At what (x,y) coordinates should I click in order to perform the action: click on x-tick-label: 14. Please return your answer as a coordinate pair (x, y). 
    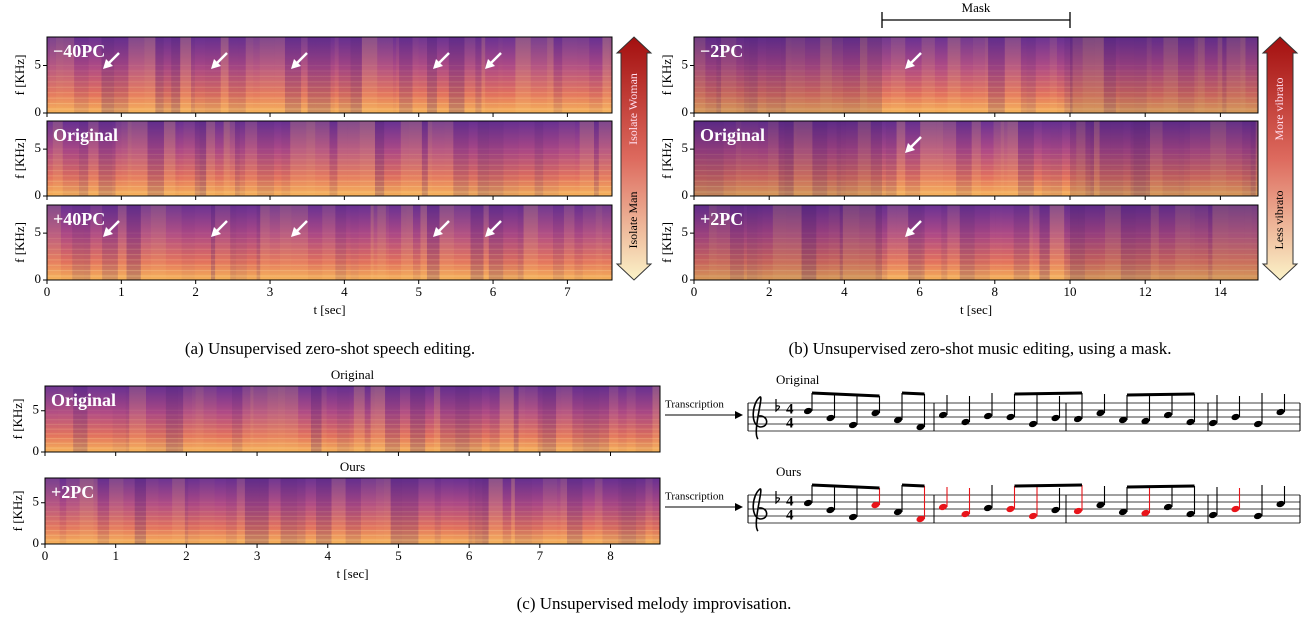
    Looking at the image, I should click on (1221, 291).